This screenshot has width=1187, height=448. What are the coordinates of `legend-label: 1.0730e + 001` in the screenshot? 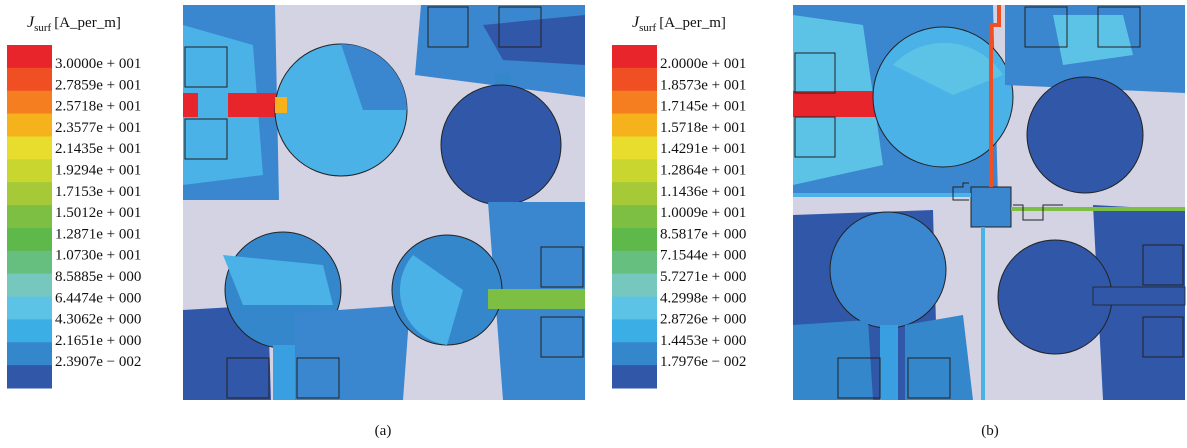 It's located at (98, 256).